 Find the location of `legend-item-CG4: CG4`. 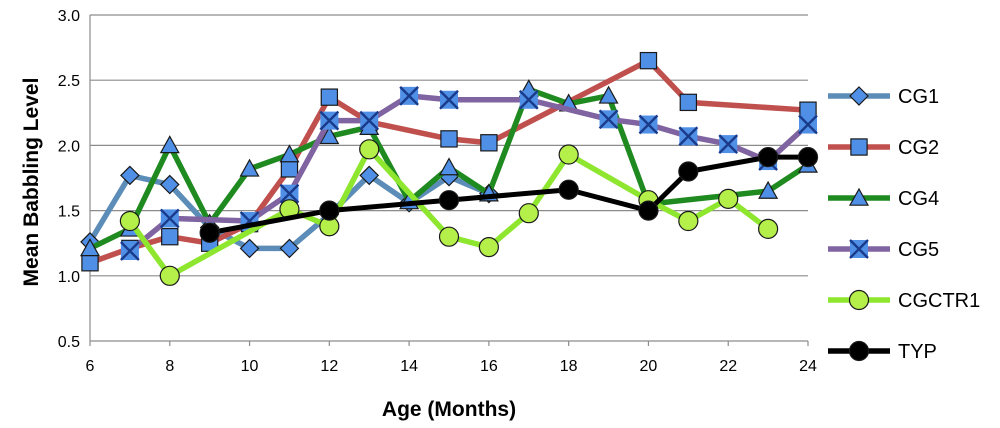

legend-item-CG4: CG4 is located at coordinates (883, 198).